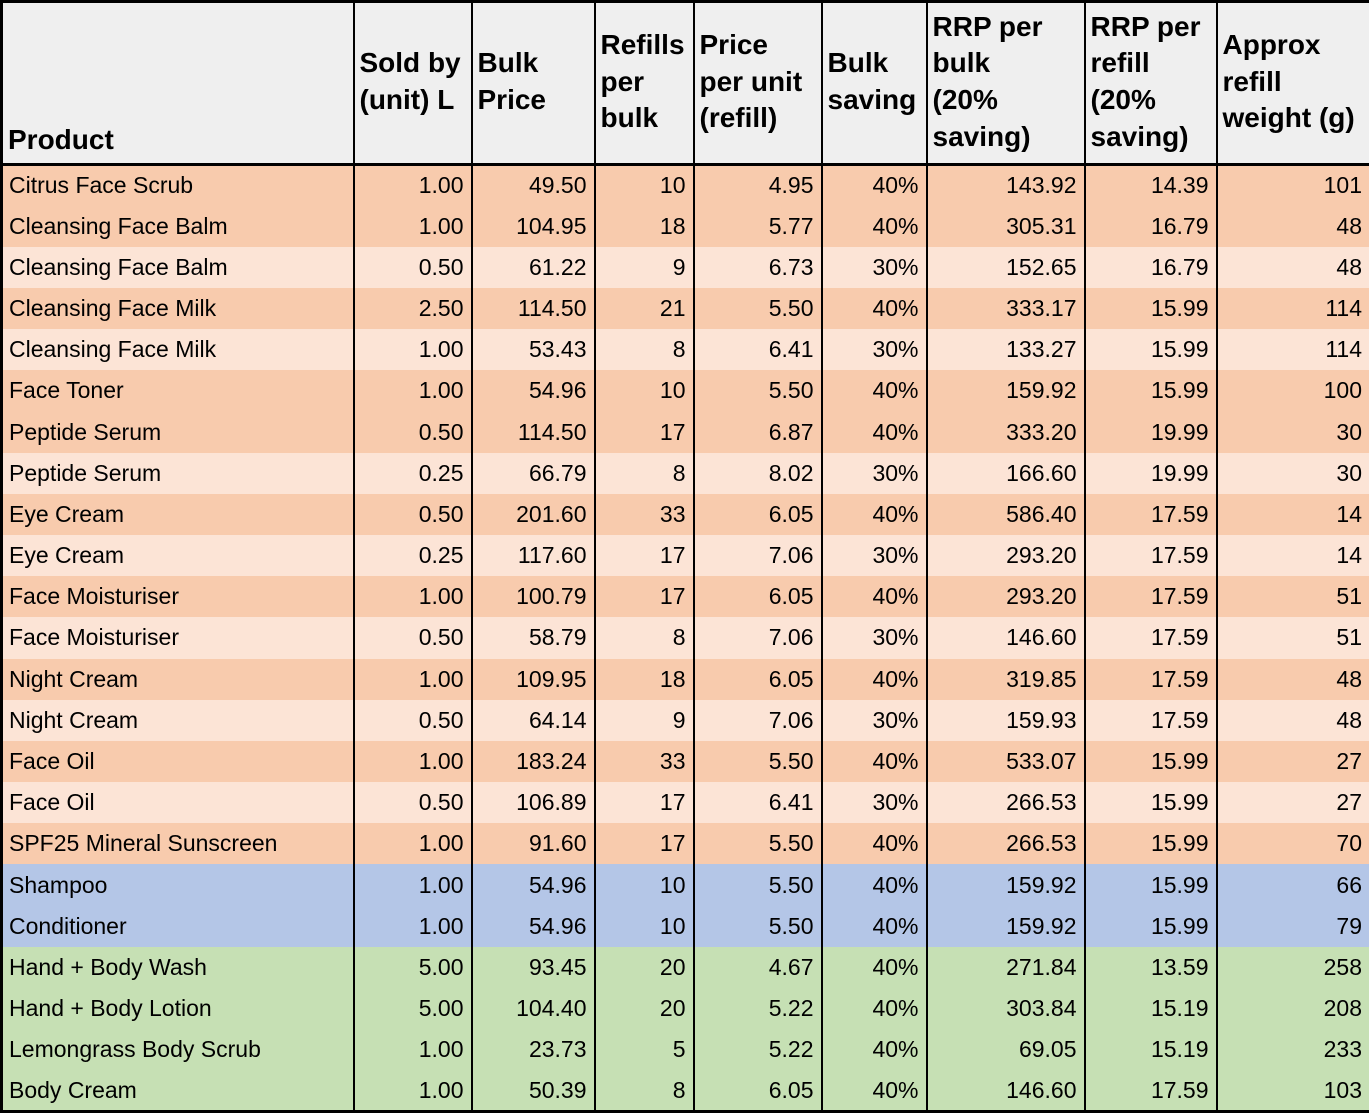 The height and width of the screenshot is (1113, 1369). What do you see at coordinates (533, 83) in the screenshot?
I see `column-header-bulk-price: Bulk Price` at bounding box center [533, 83].